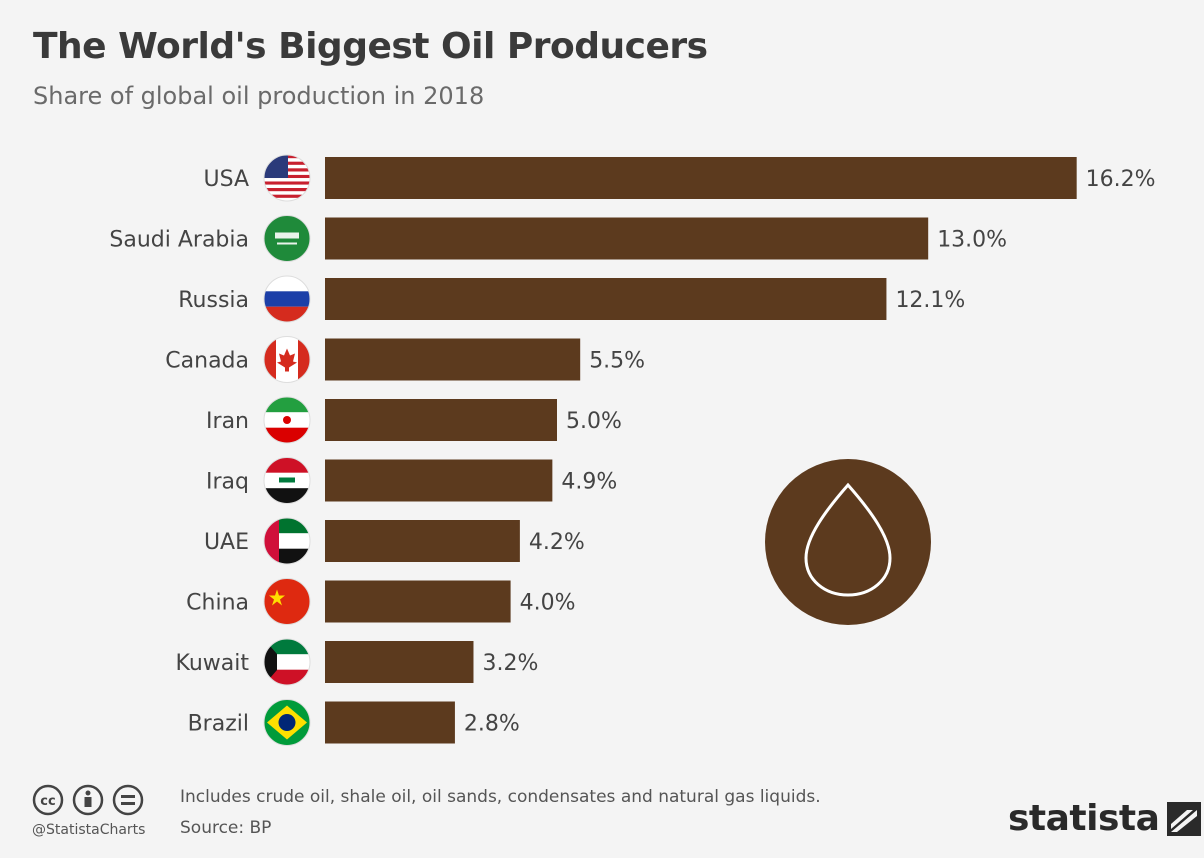 Image resolution: width=1204 pixels, height=858 pixels. Describe the element at coordinates (287, 238) in the screenshot. I see `saudi-arabia-flag-icon` at that location.